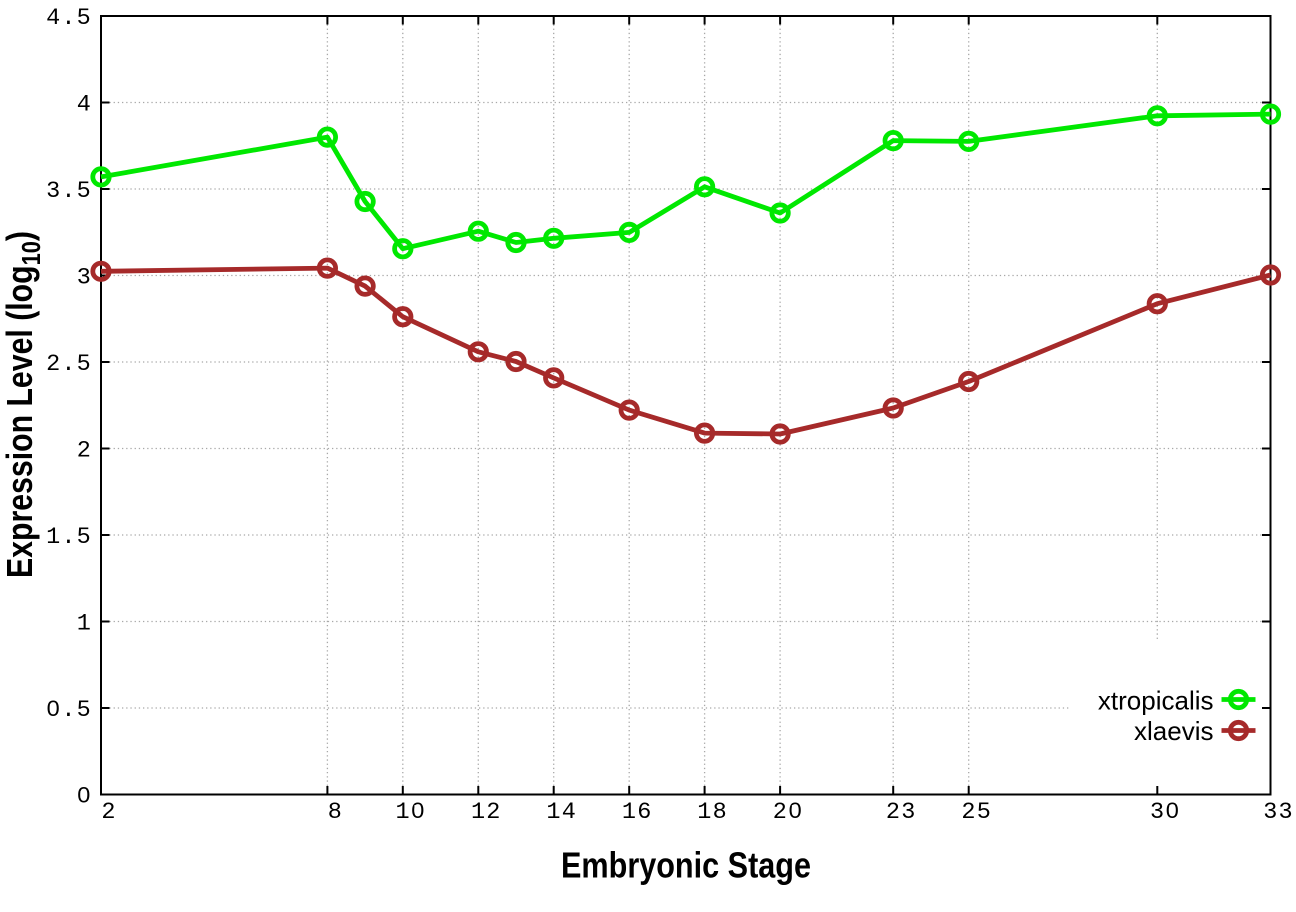 Image resolution: width=1296 pixels, height=912 pixels. I want to click on svg-text: 18, so click(712, 812).